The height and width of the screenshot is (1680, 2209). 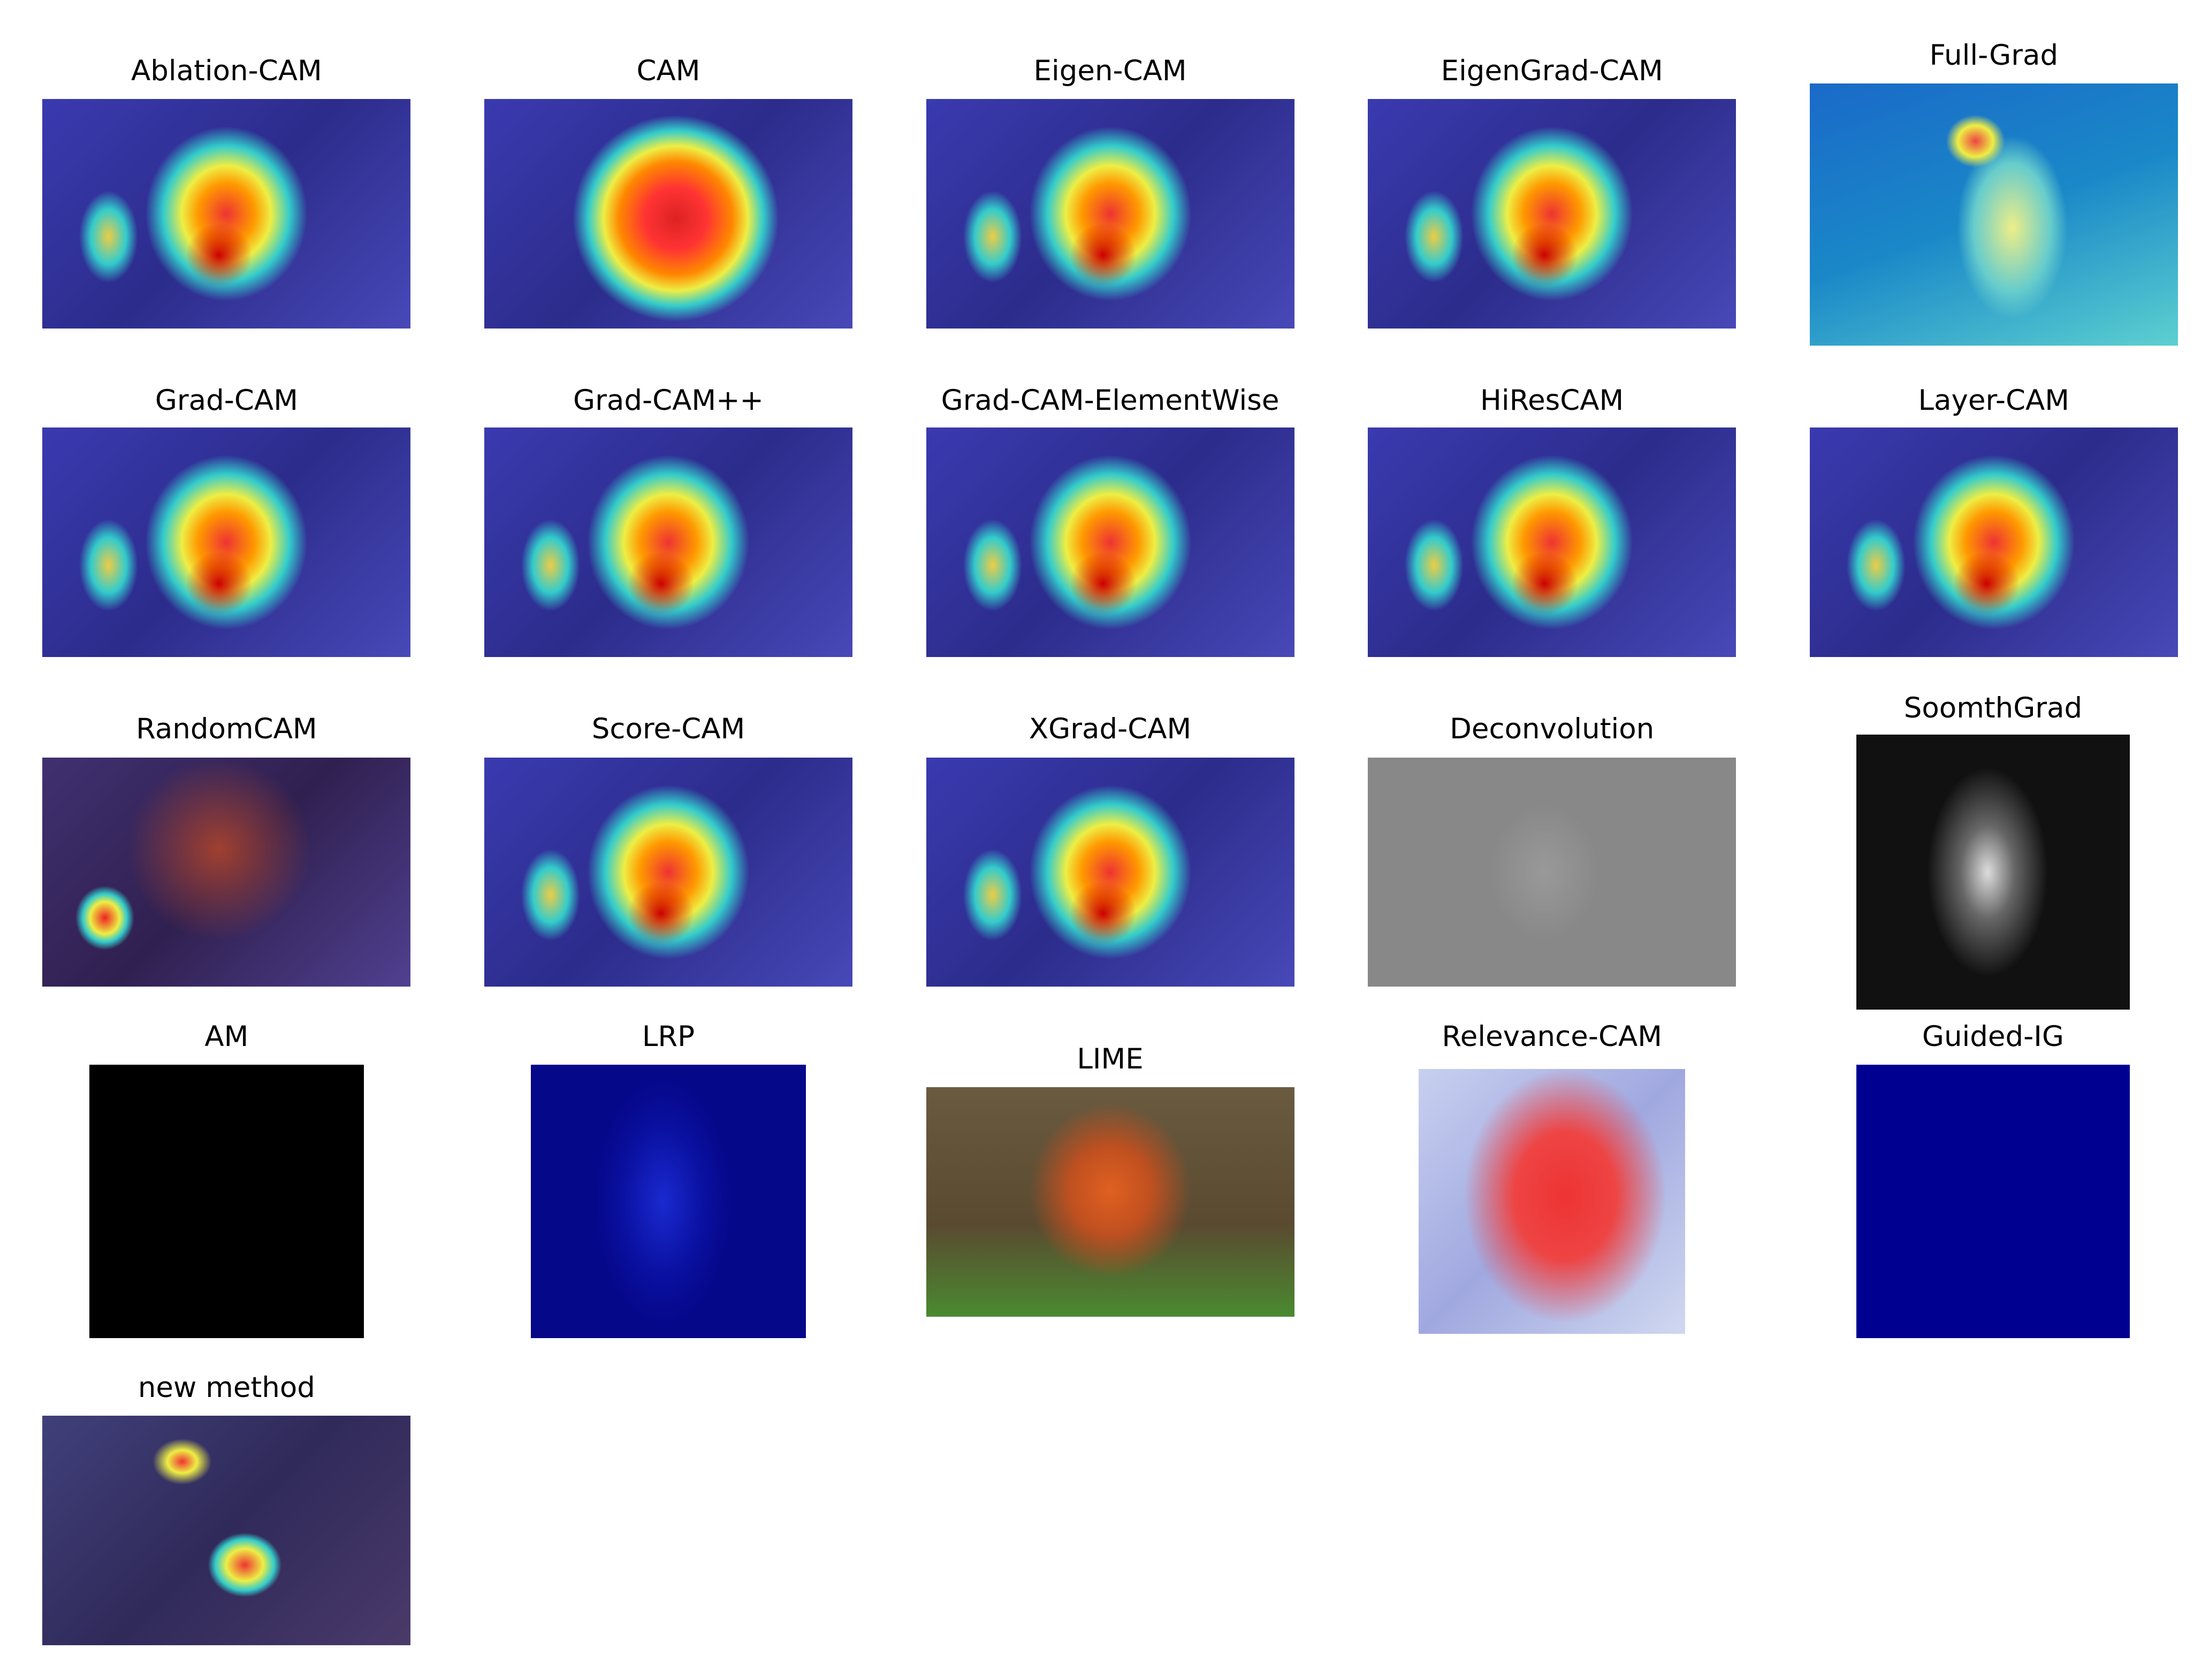 What do you see at coordinates (226, 729) in the screenshot?
I see `panel-title: RandomCAM` at bounding box center [226, 729].